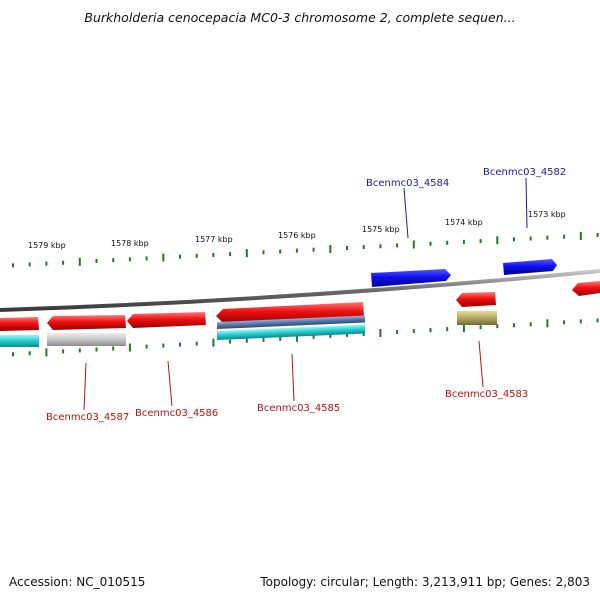 The height and width of the screenshot is (600, 600). I want to click on genome-backbone, so click(300, 290).